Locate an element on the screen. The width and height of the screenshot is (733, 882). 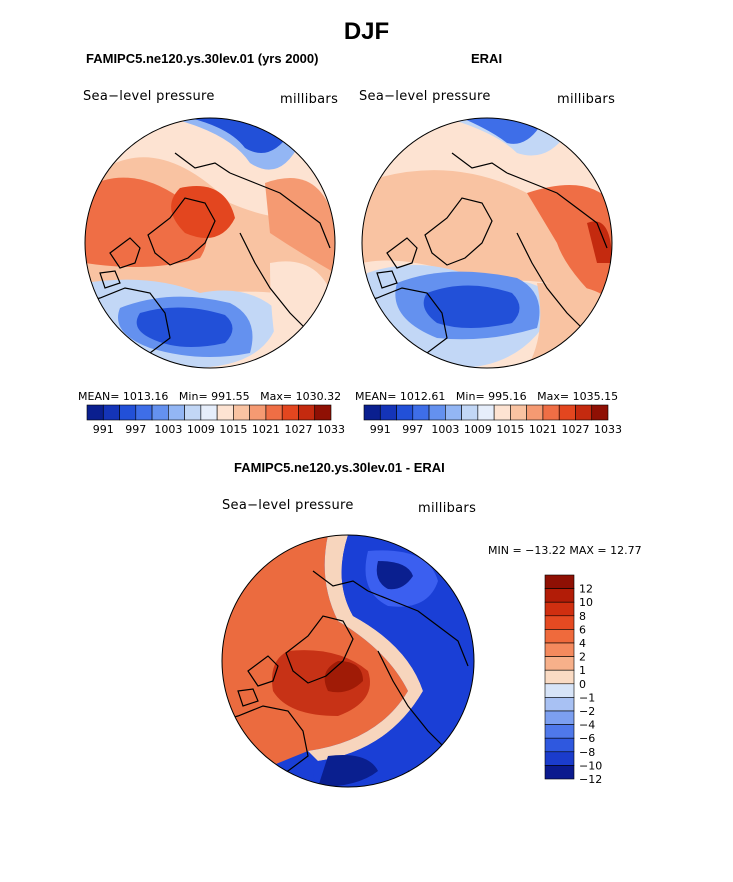
diff-colorbar-tick-label: 12 is located at coordinates (586, 589).